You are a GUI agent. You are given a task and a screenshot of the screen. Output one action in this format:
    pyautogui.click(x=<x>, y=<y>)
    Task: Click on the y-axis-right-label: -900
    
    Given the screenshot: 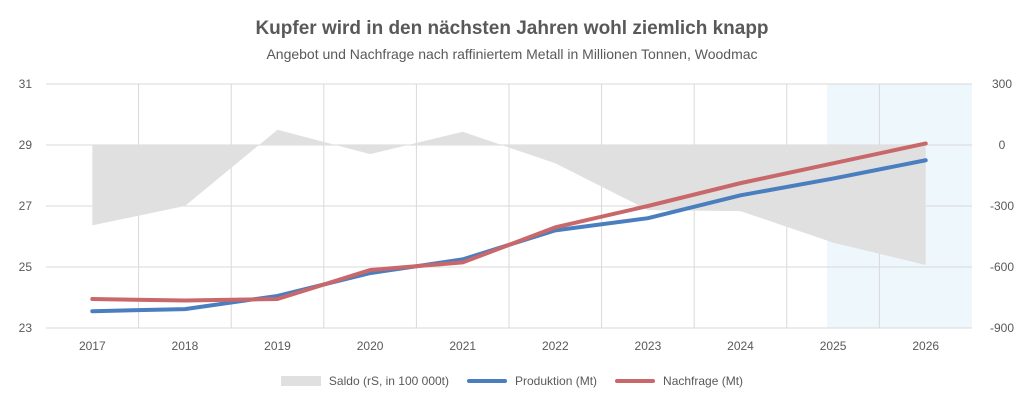 What is the action you would take?
    pyautogui.click(x=1002, y=328)
    